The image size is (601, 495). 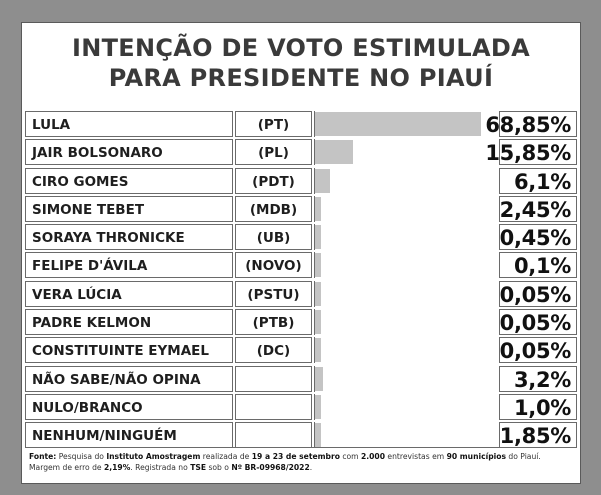 I want to click on party-cell: (PL), so click(x=273, y=152).